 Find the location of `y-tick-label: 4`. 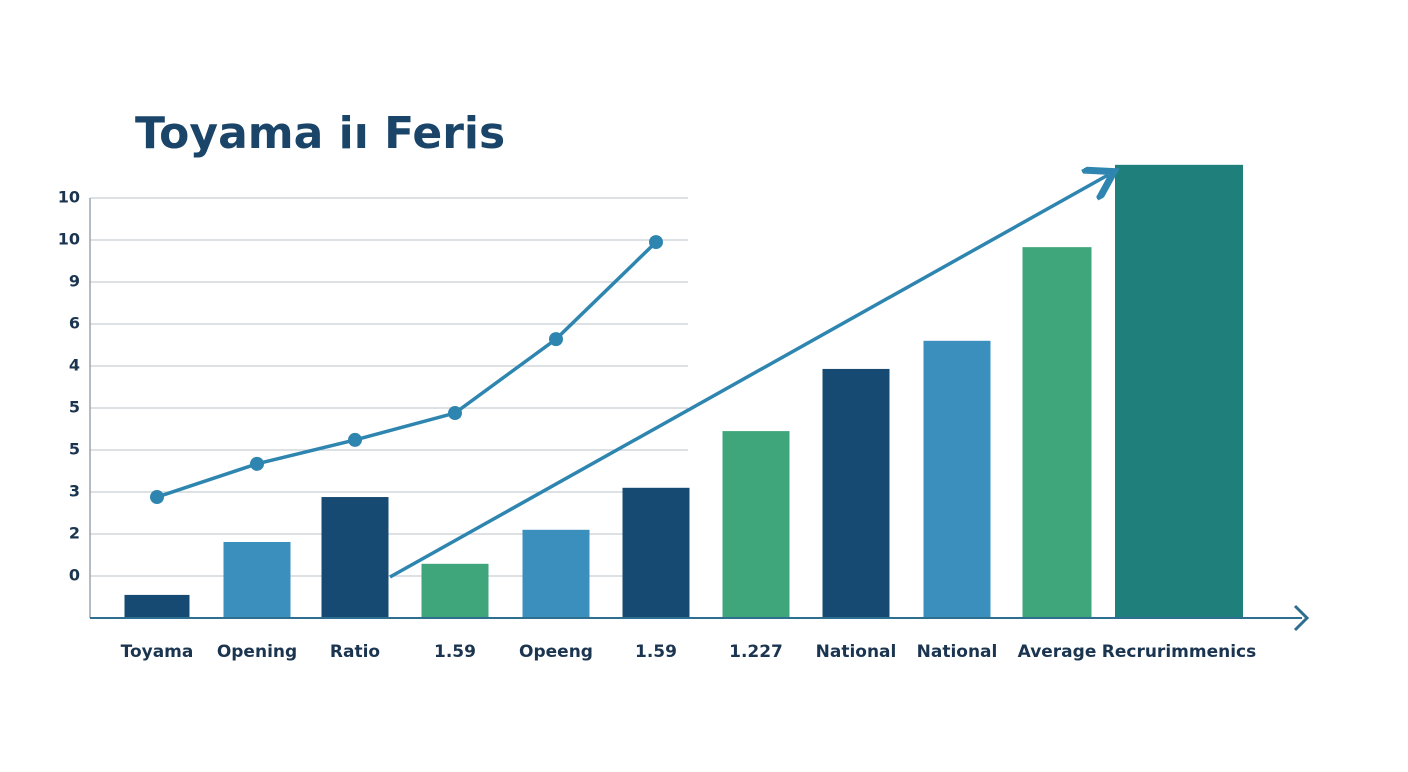

y-tick-label: 4 is located at coordinates (74, 365).